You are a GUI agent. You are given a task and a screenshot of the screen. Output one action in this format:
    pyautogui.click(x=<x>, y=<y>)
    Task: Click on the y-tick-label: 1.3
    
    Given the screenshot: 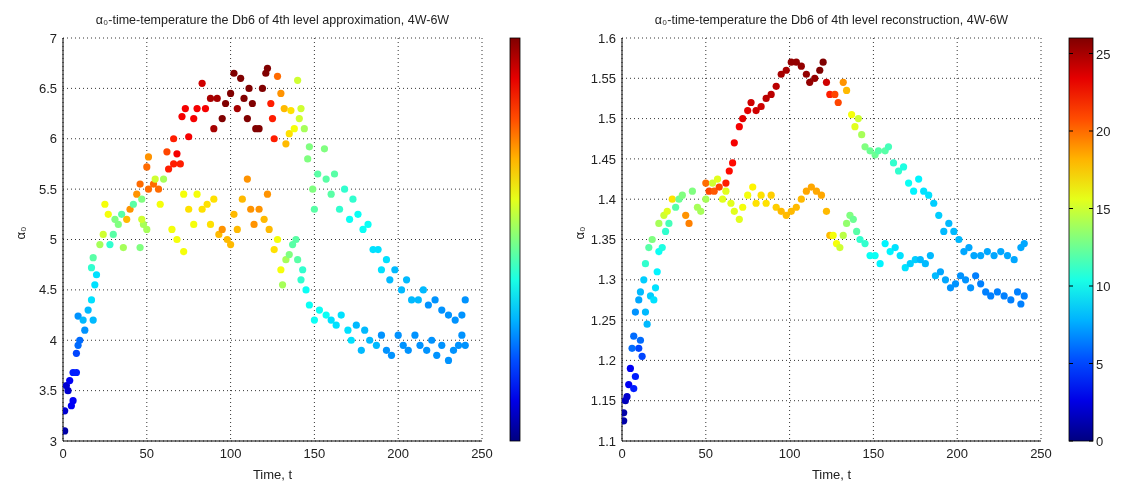 What is the action you would take?
    pyautogui.click(x=606, y=280)
    